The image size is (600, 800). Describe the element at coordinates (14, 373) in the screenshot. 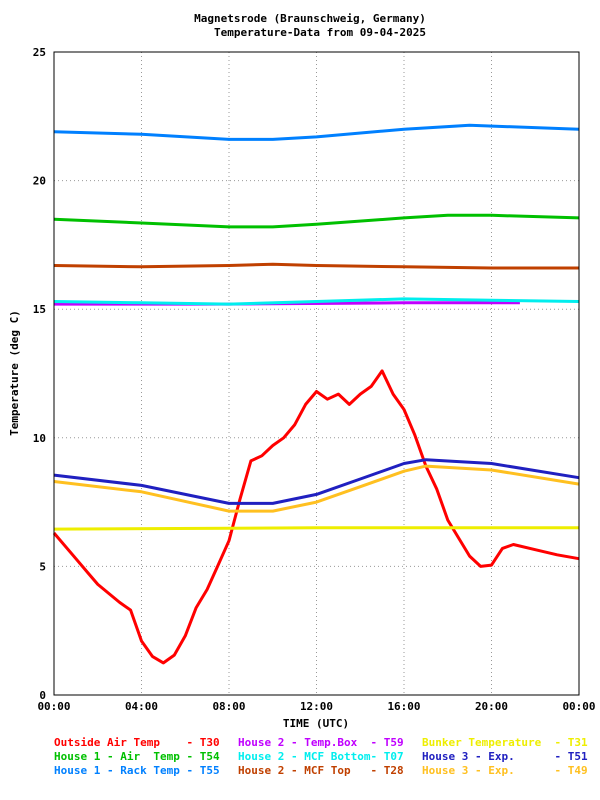

I see `y-axis-label: Temperature (deg C)` at that location.